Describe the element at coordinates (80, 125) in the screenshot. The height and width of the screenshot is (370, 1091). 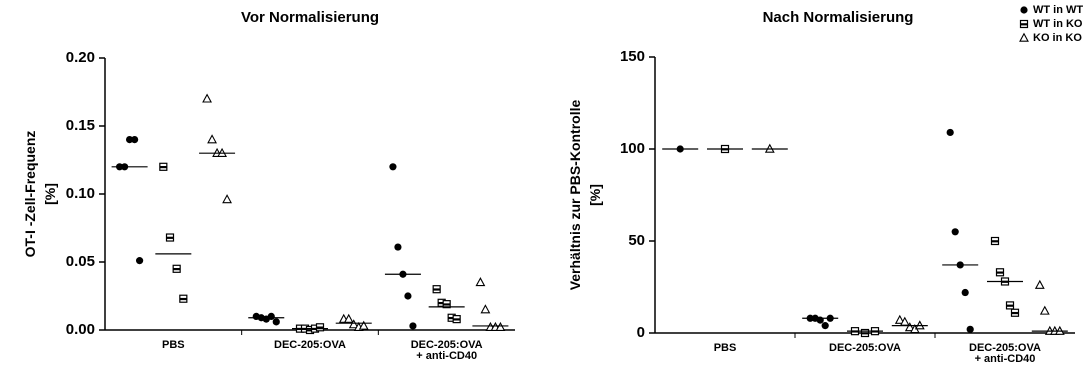
I see `y-tick-label: 0.15` at that location.